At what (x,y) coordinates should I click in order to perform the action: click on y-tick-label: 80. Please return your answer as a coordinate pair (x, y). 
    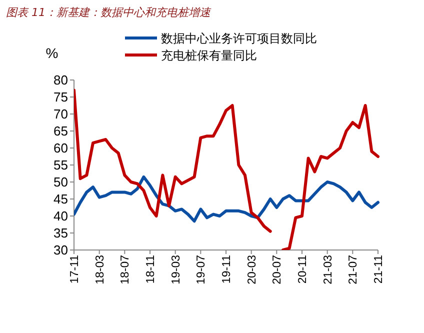
    Looking at the image, I should click on (61, 80).